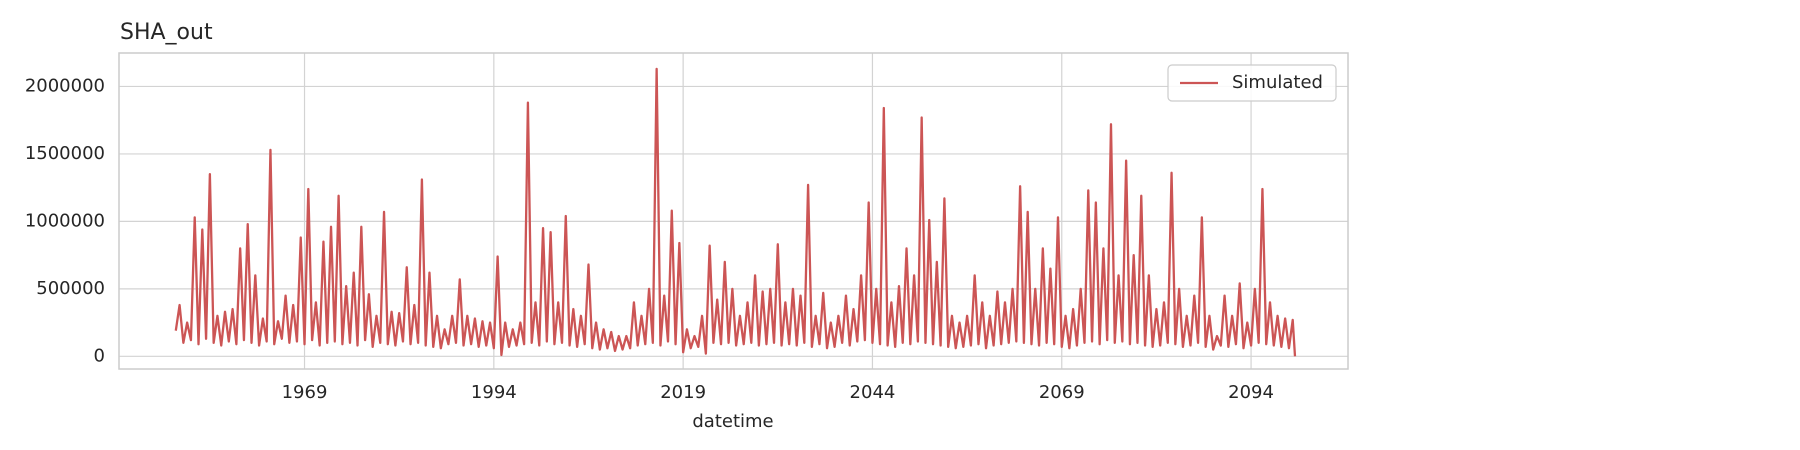  I want to click on x-tick-label: 2044, so click(873, 392).